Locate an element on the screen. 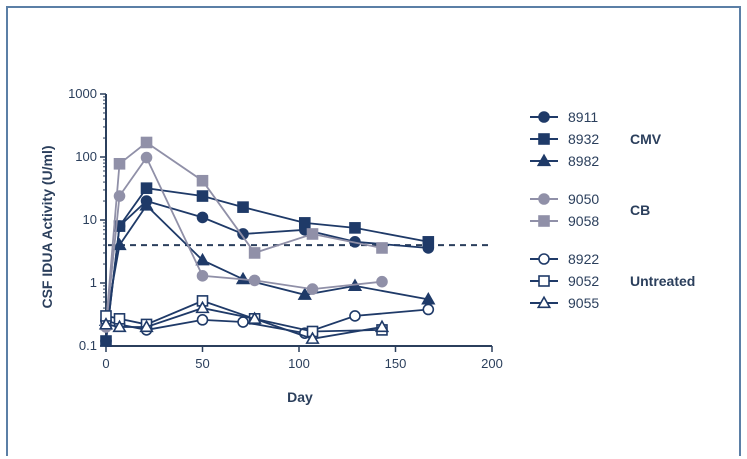 Image resolution: width=747 pixels, height=459 pixels. x-tick-label: 0 is located at coordinates (105, 363).